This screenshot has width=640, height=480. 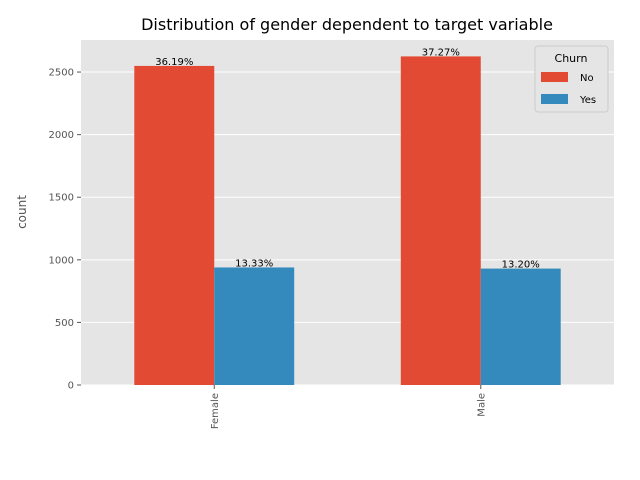 What do you see at coordinates (71, 386) in the screenshot?
I see `y-tick-label: 0` at bounding box center [71, 386].